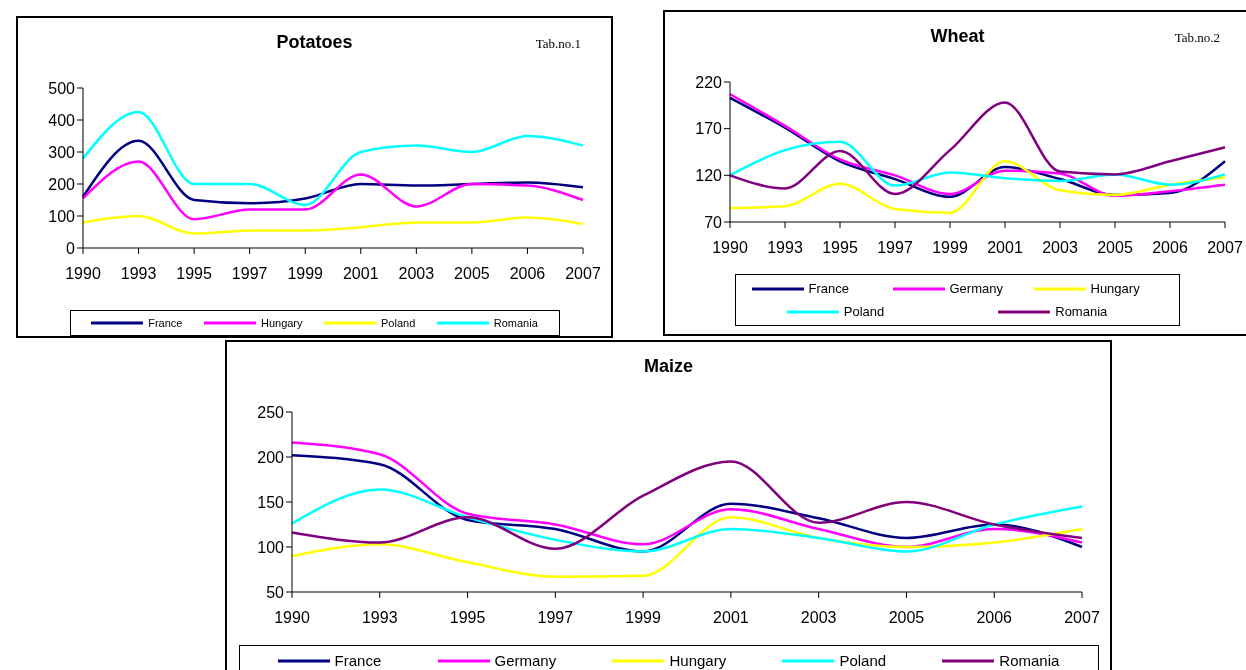  What do you see at coordinates (271, 502) in the screenshot?
I see `y-tick-label: 150` at bounding box center [271, 502].